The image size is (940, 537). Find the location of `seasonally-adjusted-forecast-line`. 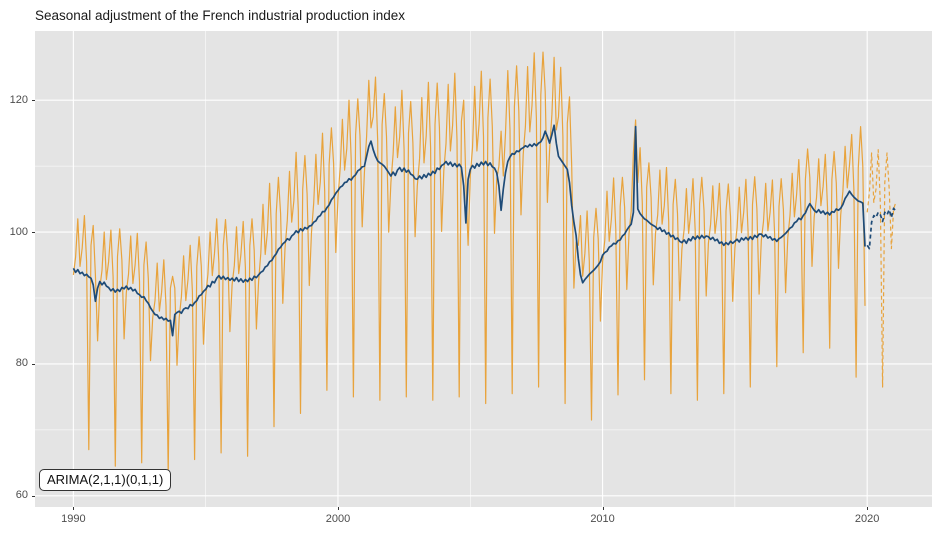

seasonally-adjusted-forecast-line is located at coordinates (881, 228).